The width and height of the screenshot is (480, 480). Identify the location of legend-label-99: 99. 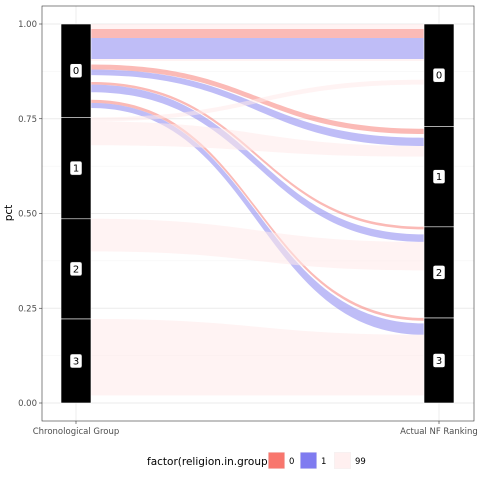
(360, 462).